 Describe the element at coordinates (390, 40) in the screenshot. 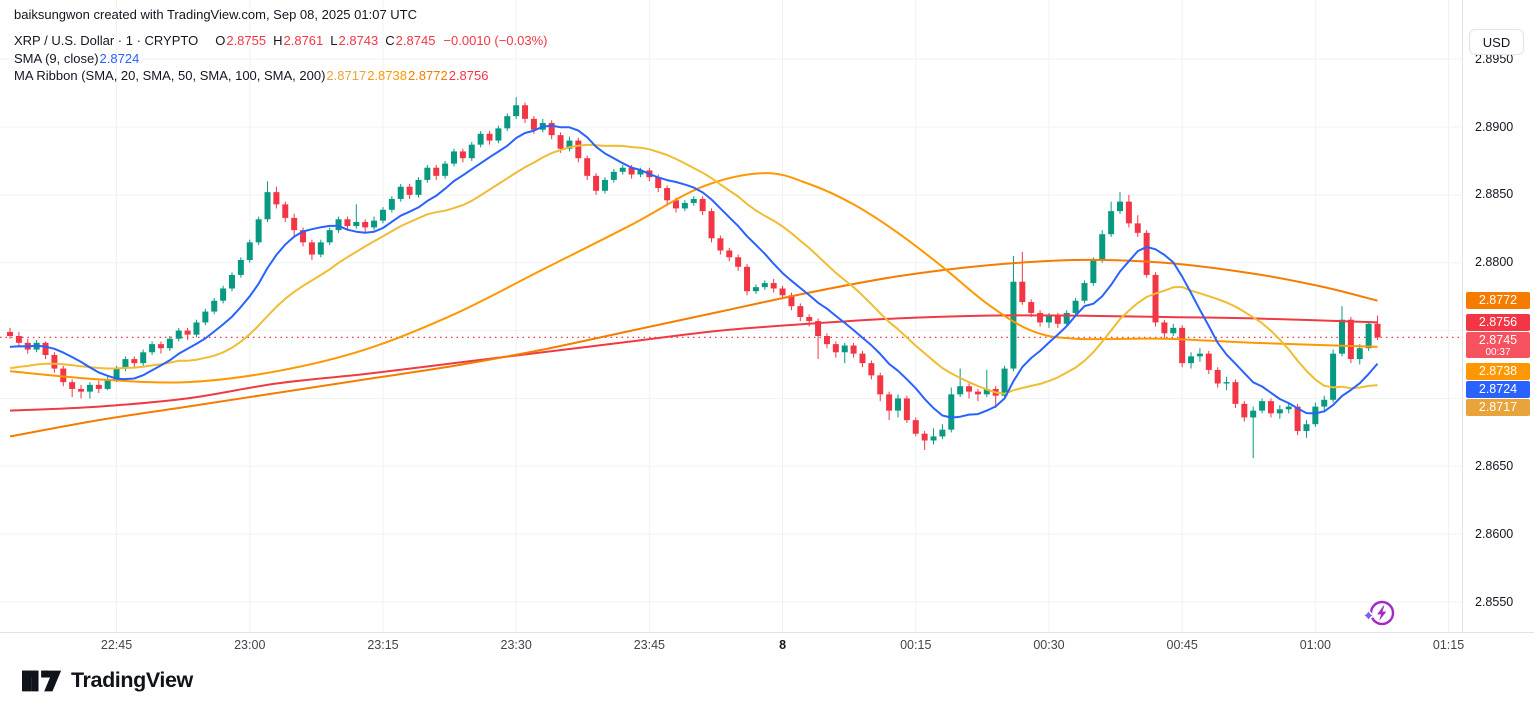

I see `close-label: C` at that location.